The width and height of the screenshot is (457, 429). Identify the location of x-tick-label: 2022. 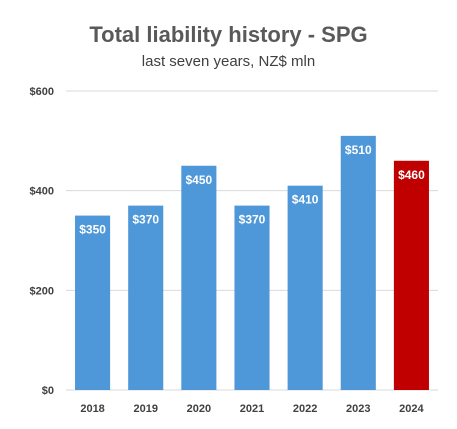
(305, 409).